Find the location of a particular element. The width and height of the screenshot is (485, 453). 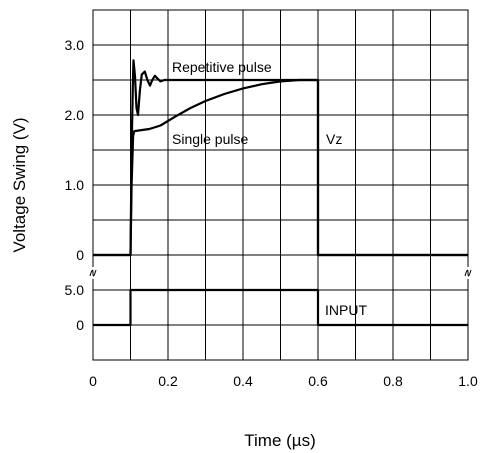

y-tick-label: 3.0 is located at coordinates (75, 45).